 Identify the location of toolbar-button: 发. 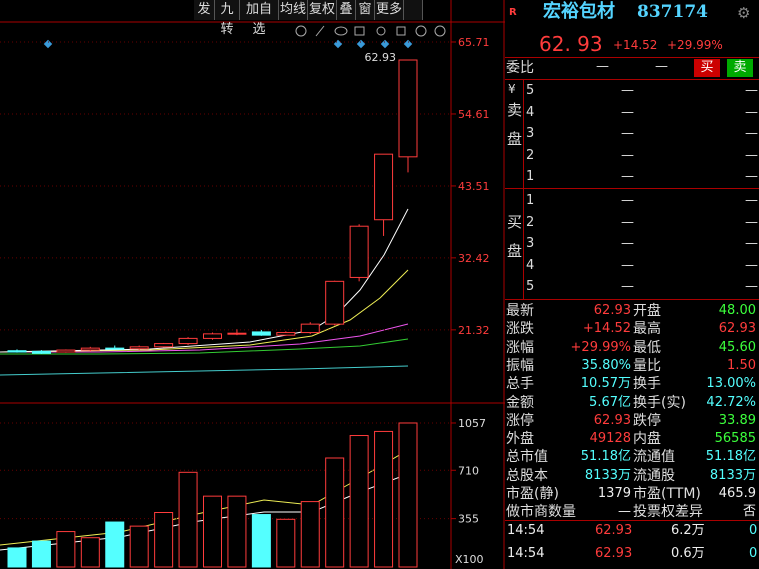
(204, 10).